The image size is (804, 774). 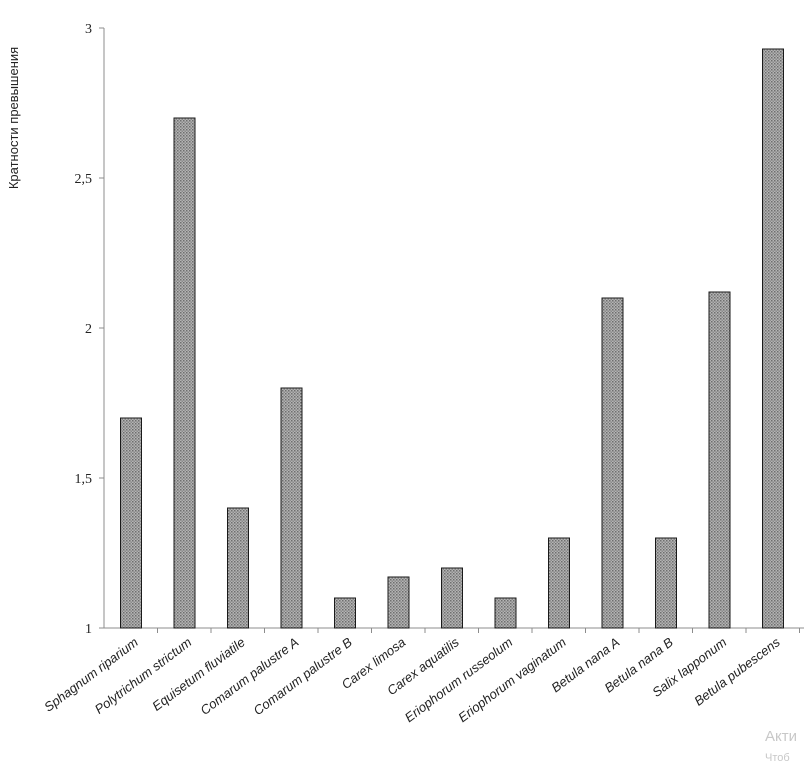 What do you see at coordinates (143, 675) in the screenshot?
I see `x-category-label: Polytrichum strictum` at bounding box center [143, 675].